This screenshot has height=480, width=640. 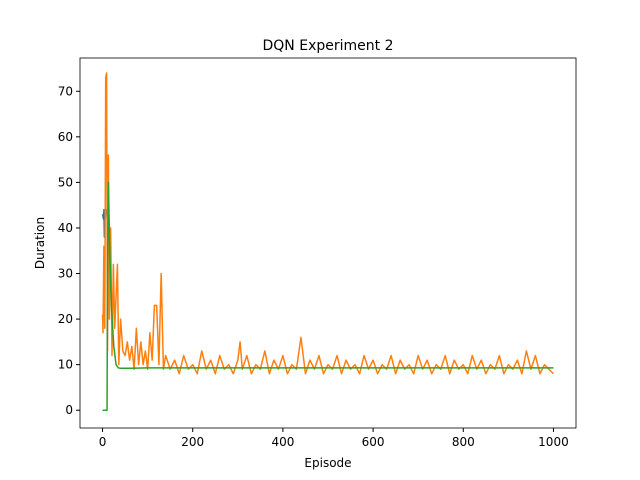 What do you see at coordinates (327, 463) in the screenshot?
I see `x-axis-label: Episode` at bounding box center [327, 463].